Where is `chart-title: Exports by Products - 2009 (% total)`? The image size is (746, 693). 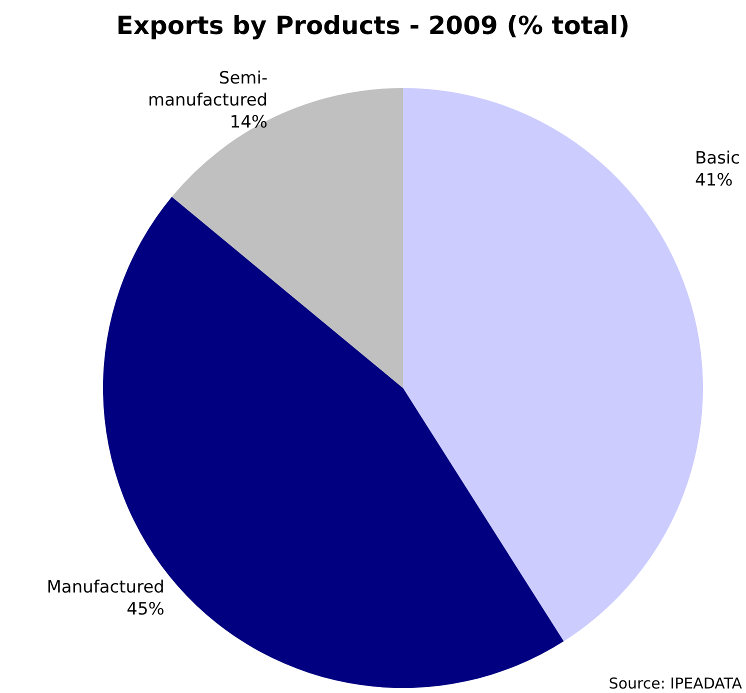 chart-title: Exports by Products - 2009 (% total) is located at coordinates (373, 25).